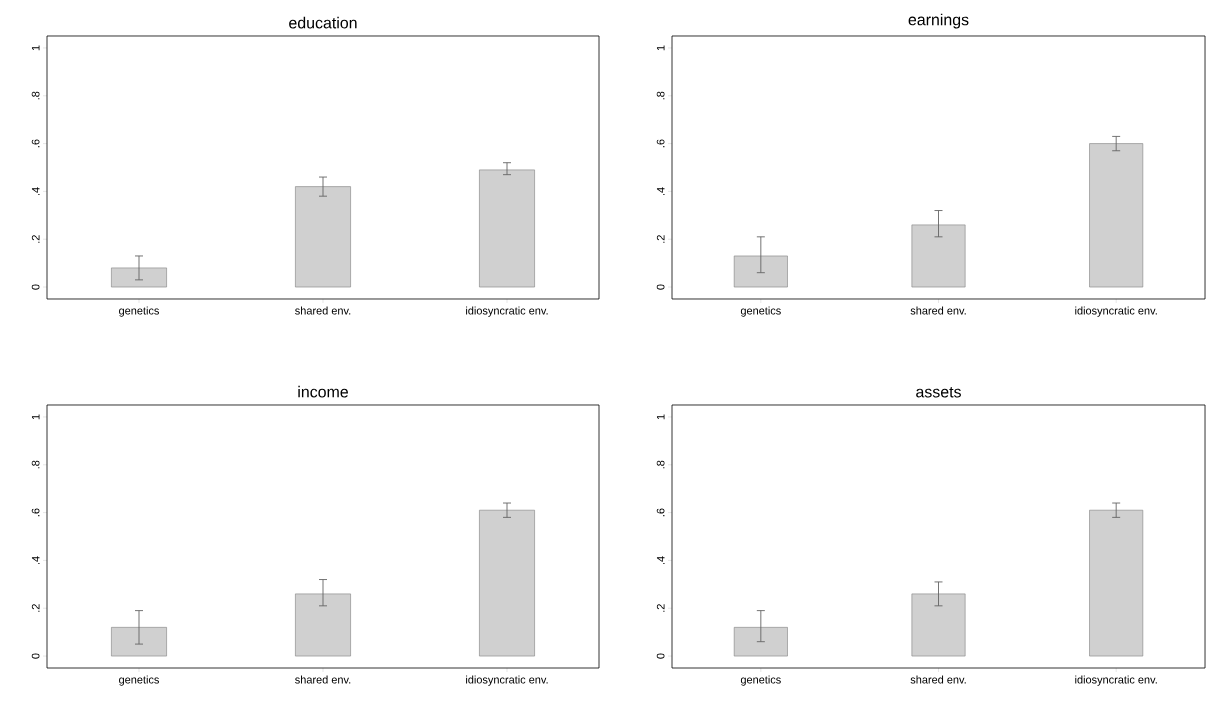 The height and width of the screenshot is (702, 1209). What do you see at coordinates (938, 21) in the screenshot?
I see `chart-title: earnings` at bounding box center [938, 21].